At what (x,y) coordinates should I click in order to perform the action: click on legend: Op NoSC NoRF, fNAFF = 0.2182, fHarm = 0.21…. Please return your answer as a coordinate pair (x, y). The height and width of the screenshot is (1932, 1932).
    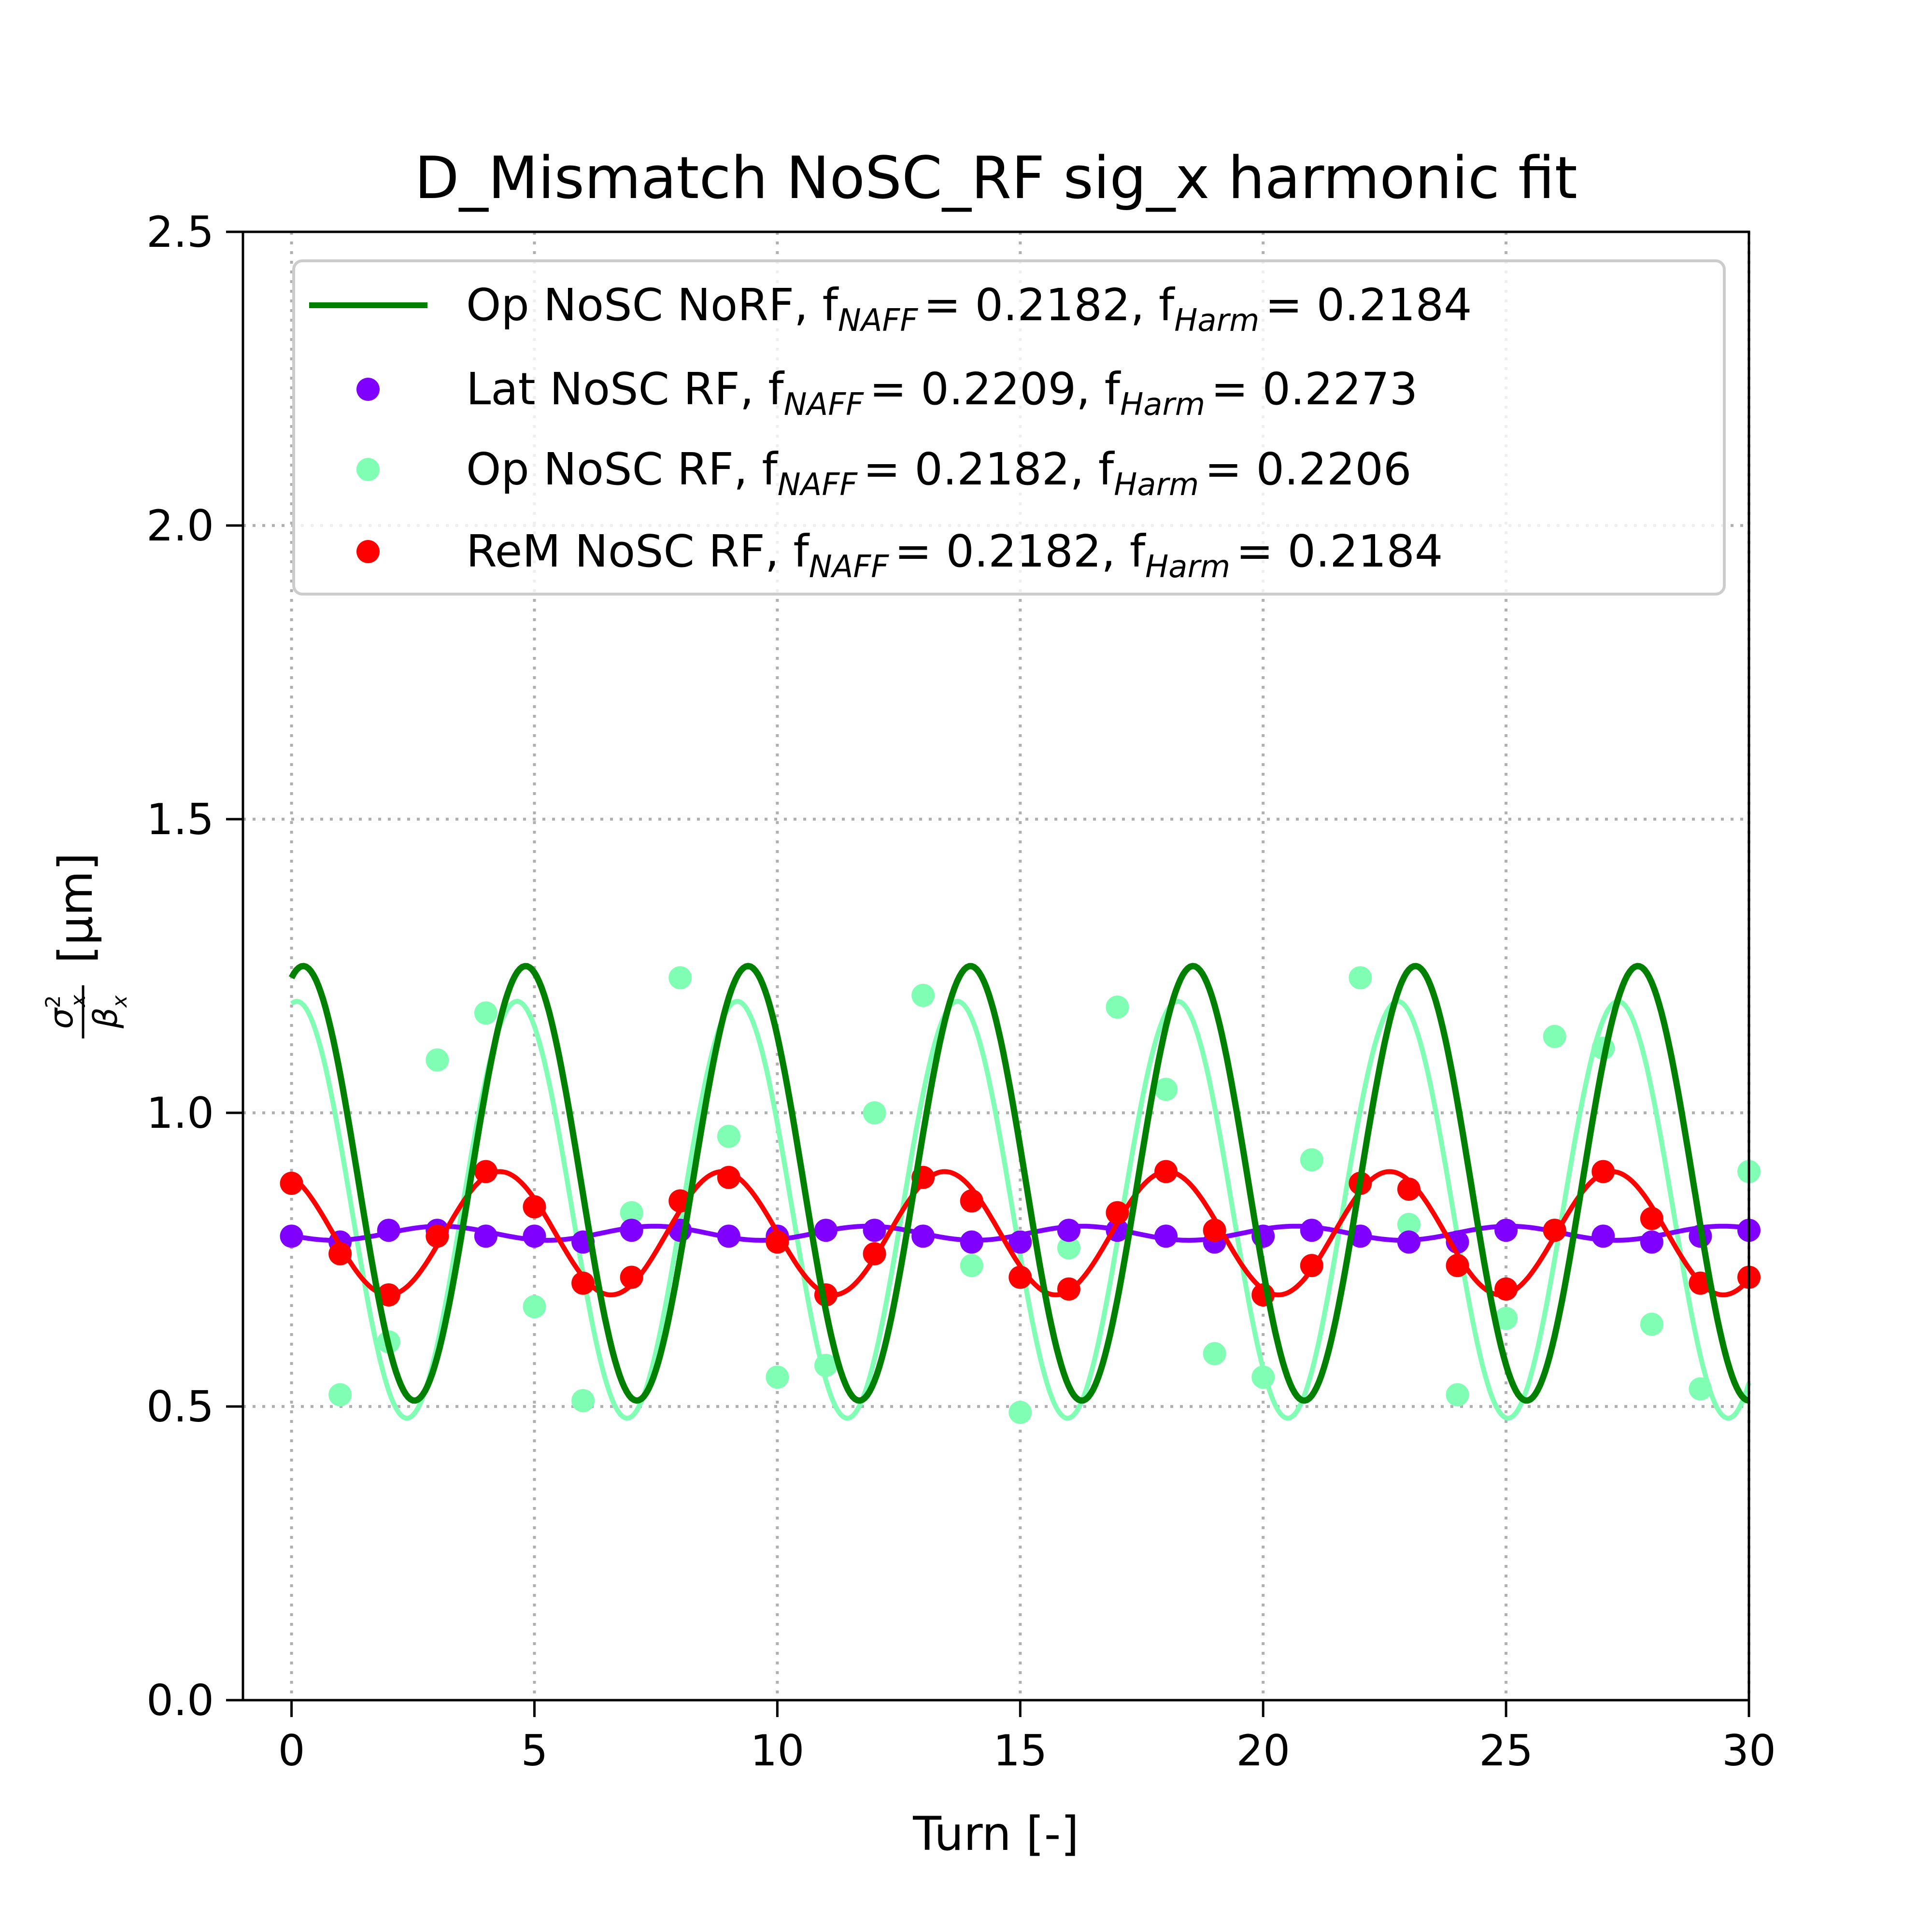
    Looking at the image, I should click on (1009, 427).